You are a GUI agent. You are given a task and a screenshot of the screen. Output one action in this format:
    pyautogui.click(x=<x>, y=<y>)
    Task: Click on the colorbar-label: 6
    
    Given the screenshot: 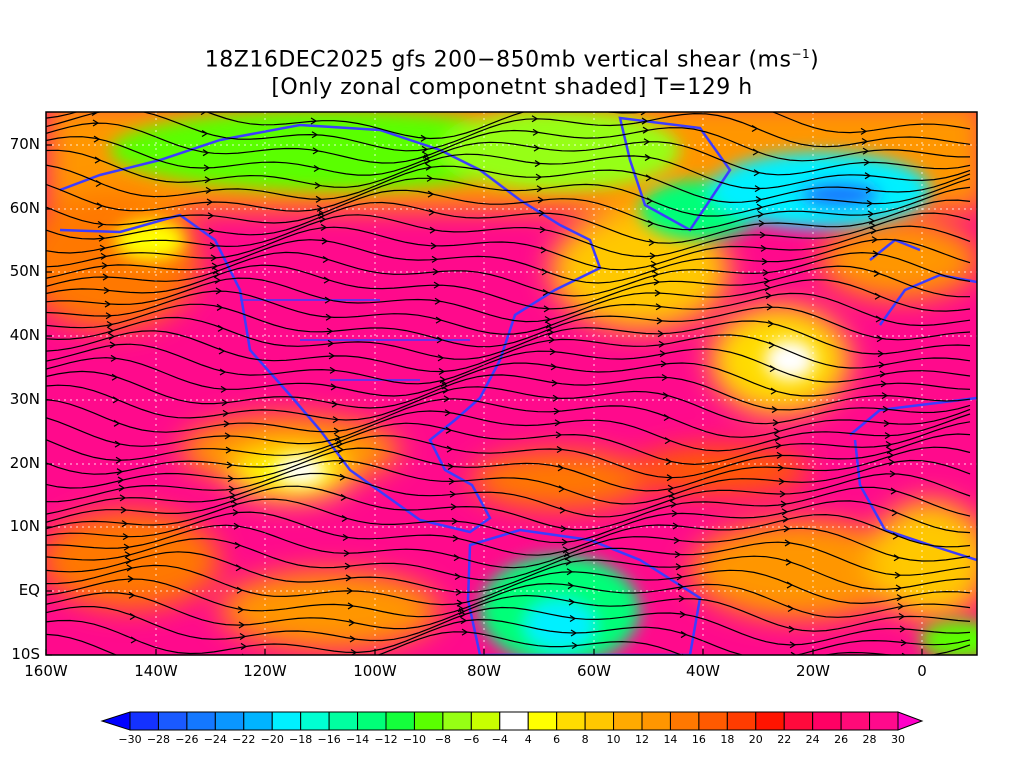 What is the action you would take?
    pyautogui.click(x=557, y=739)
    